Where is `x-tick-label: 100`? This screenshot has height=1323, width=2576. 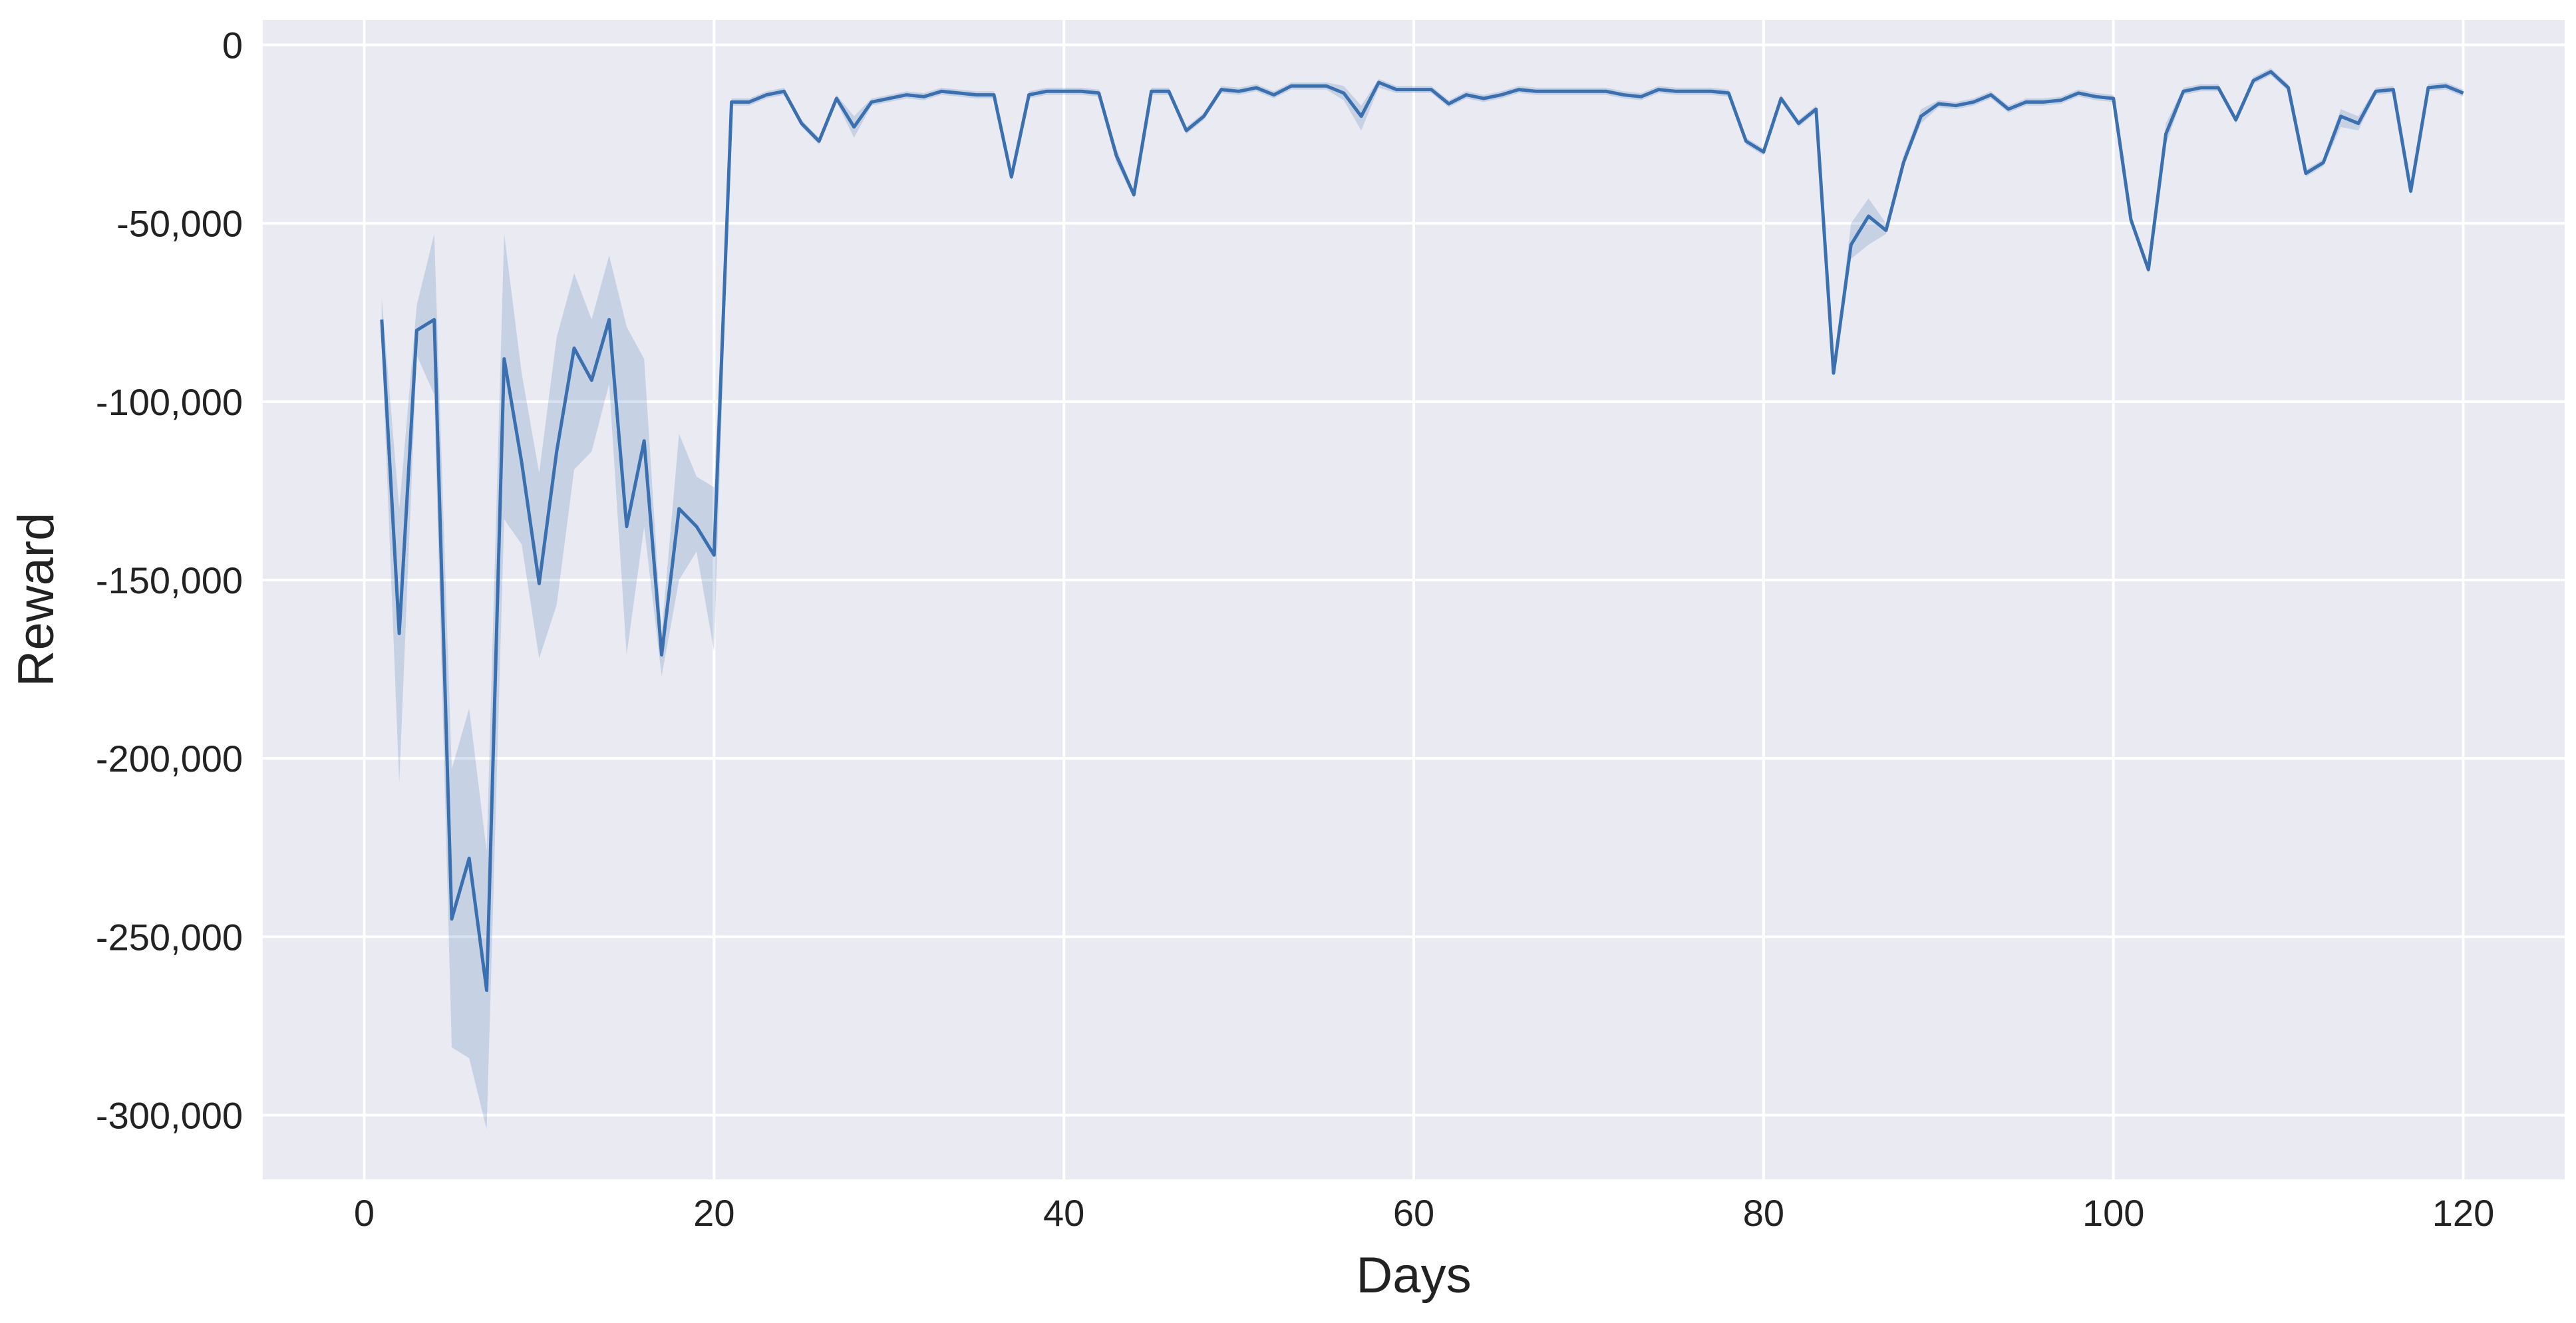 x-tick-label: 100 is located at coordinates (2113, 1213).